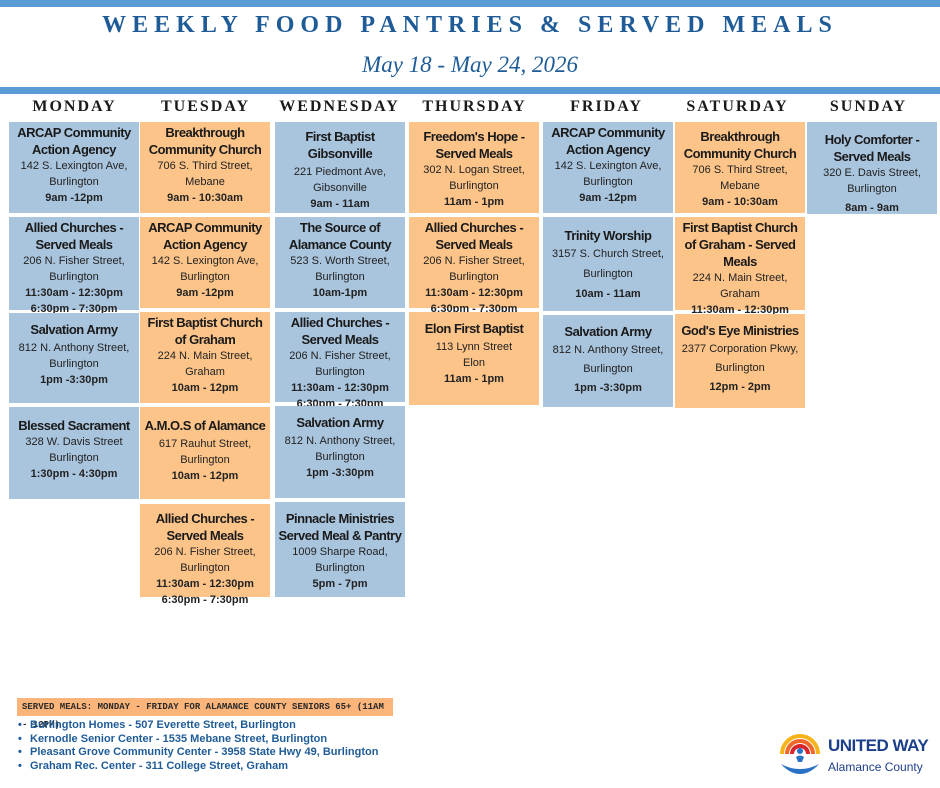 This screenshot has width=940, height=788. I want to click on pantry-name: Trinity Worship, so click(608, 235).